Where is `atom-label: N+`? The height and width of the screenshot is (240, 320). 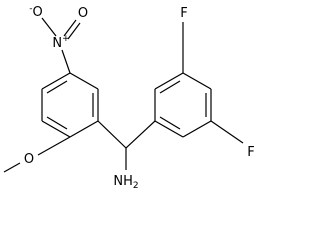
atom-label: N+ is located at coordinates (60, 42).